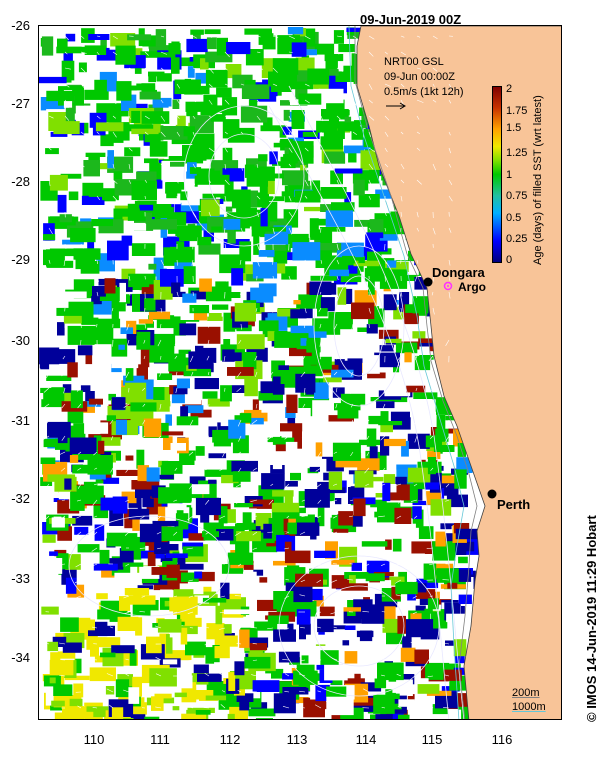 The height and width of the screenshot is (759, 604). I want to click on colorbar-tick: 1, so click(509, 175).